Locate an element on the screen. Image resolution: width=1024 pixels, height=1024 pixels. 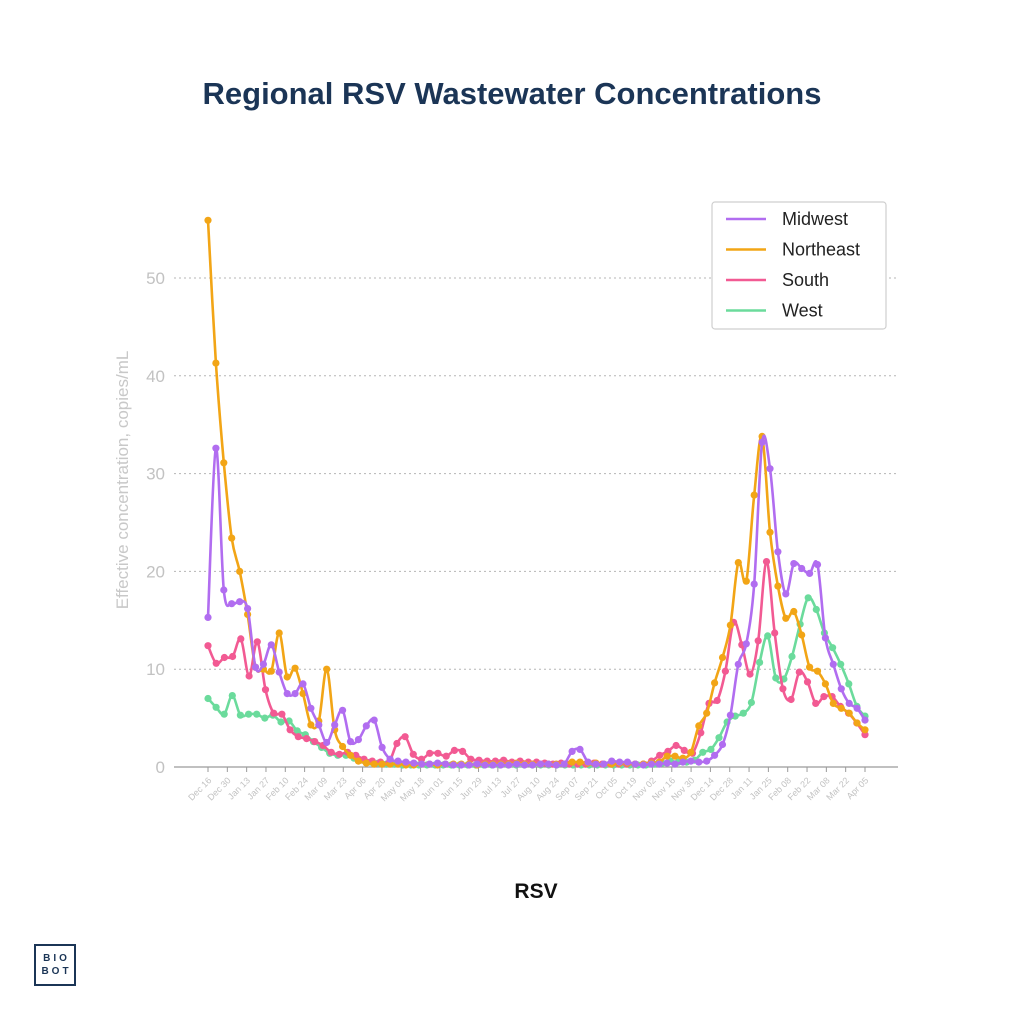
y-tick-label: 30 is located at coordinates (155, 474).